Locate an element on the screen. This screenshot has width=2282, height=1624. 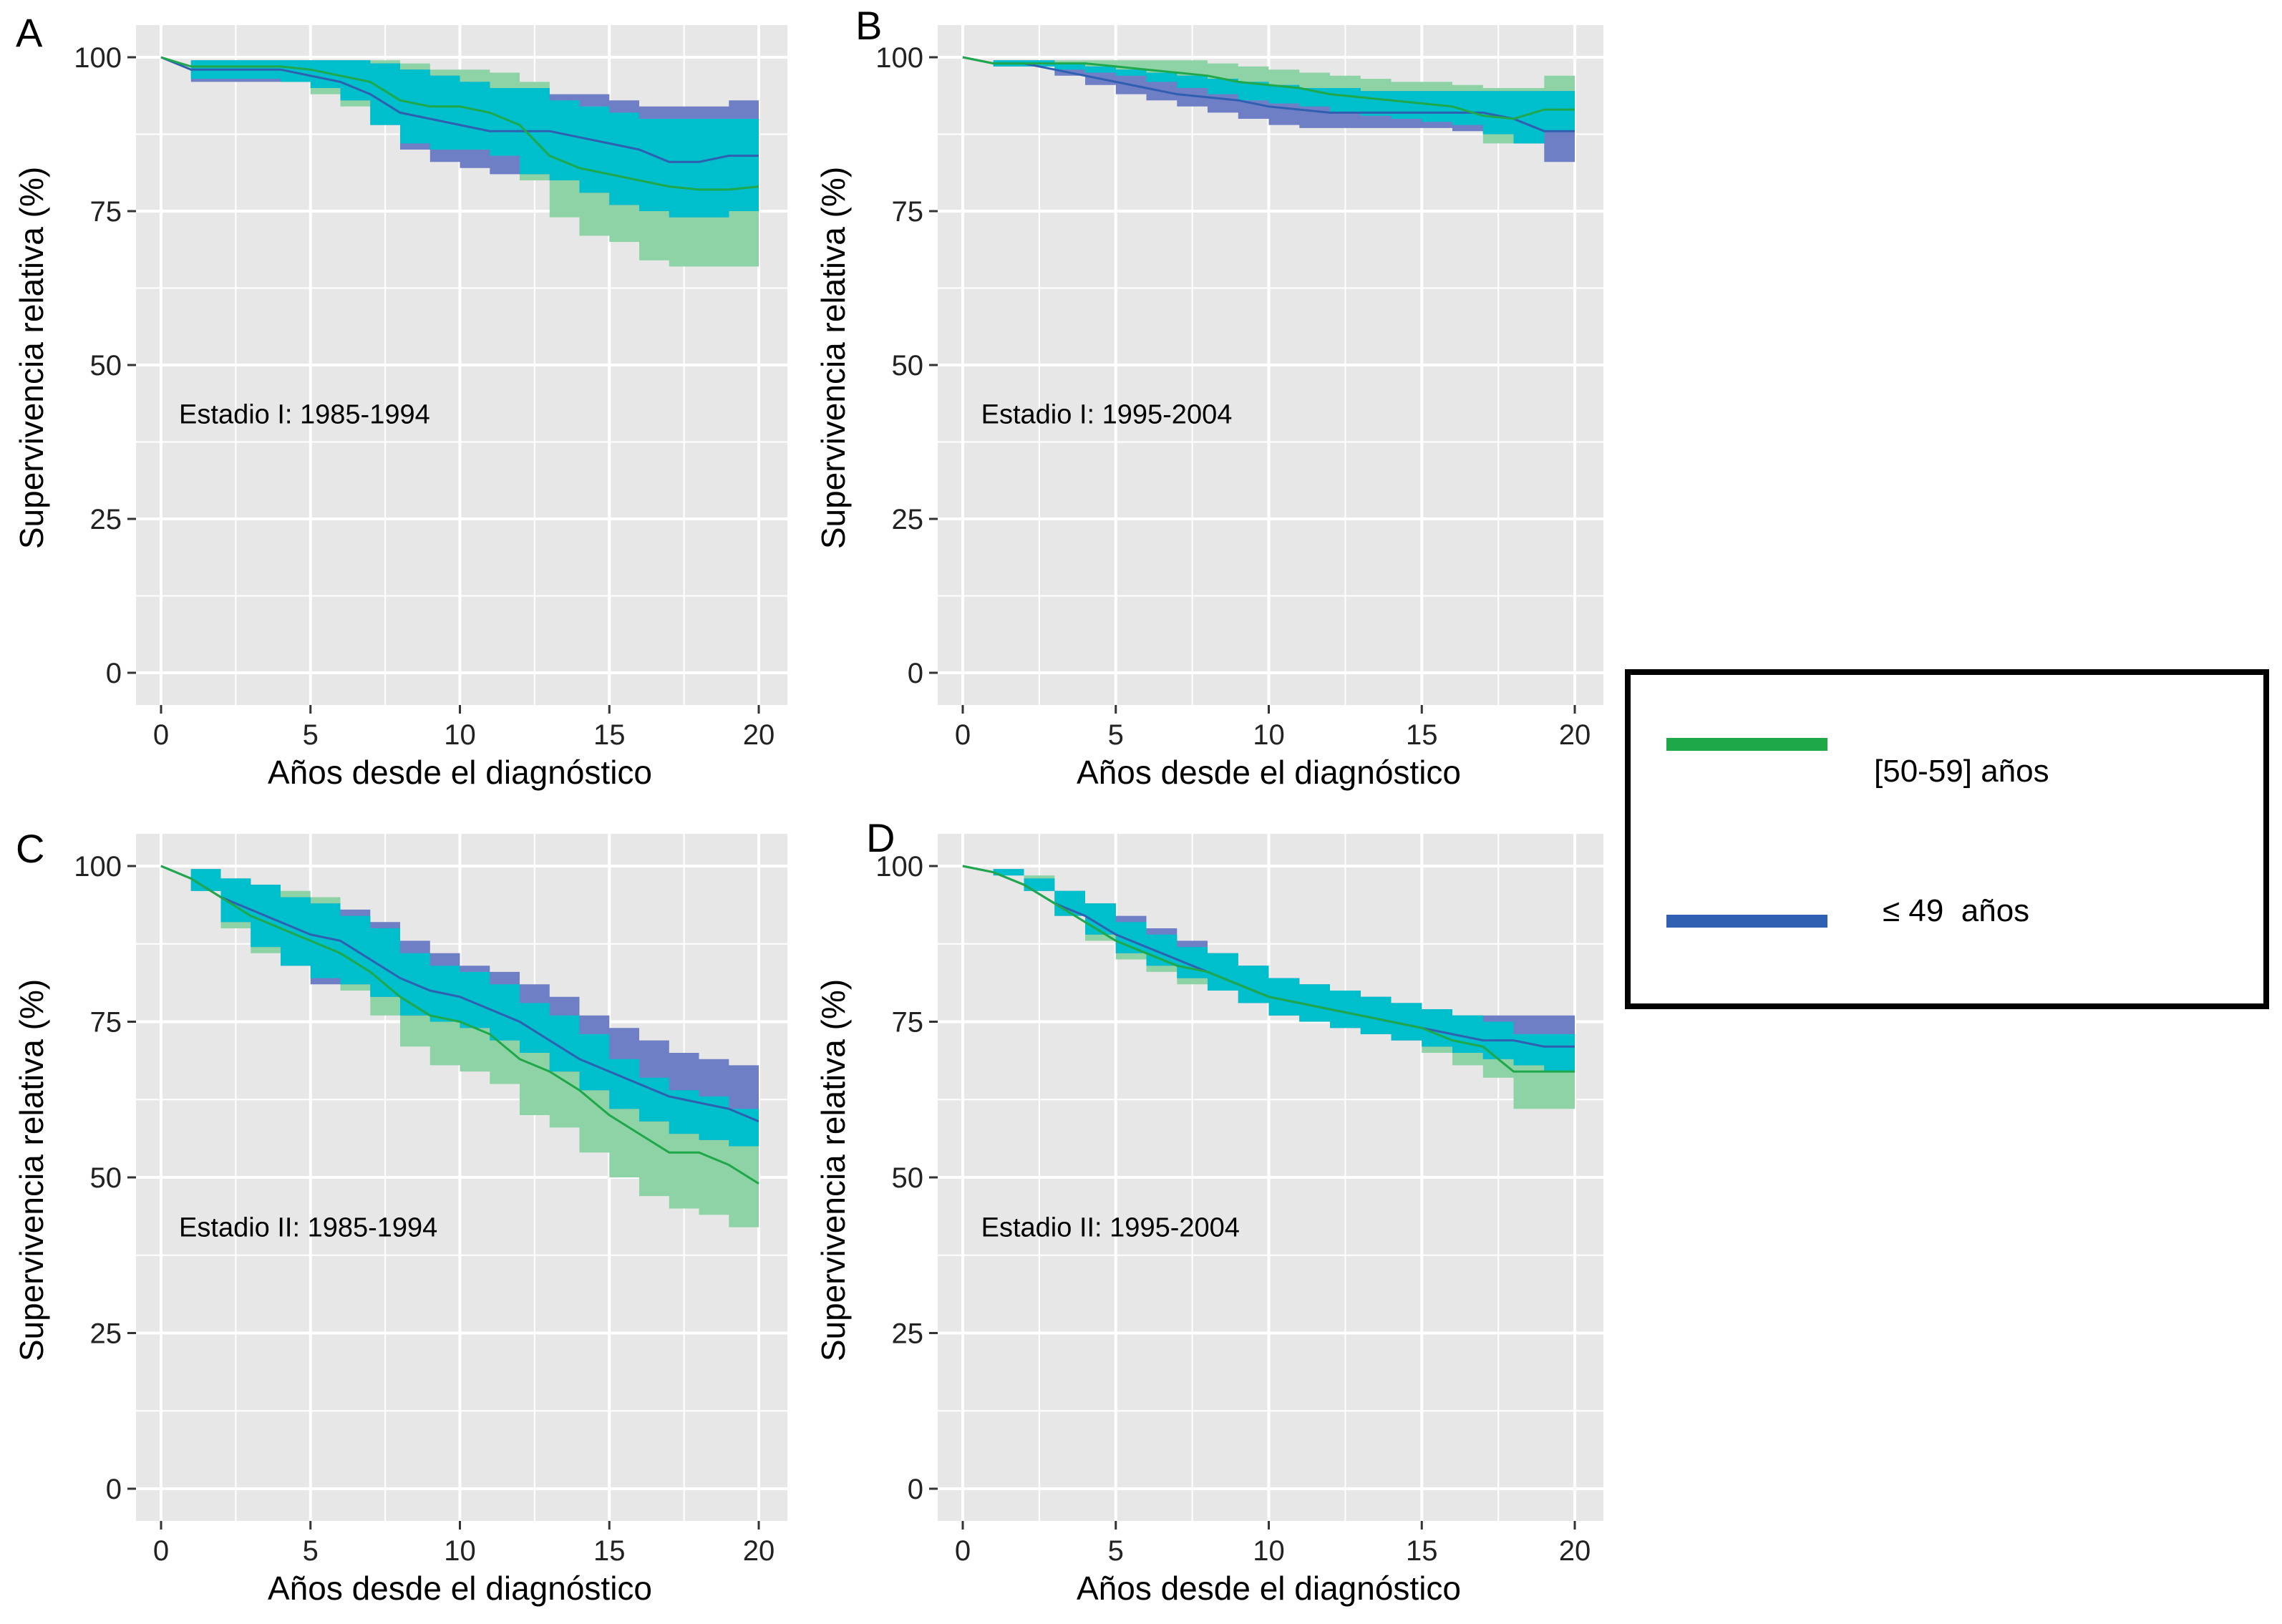
panel-annotation: Estadio I: 1985-1994 is located at coordinates (304, 415).